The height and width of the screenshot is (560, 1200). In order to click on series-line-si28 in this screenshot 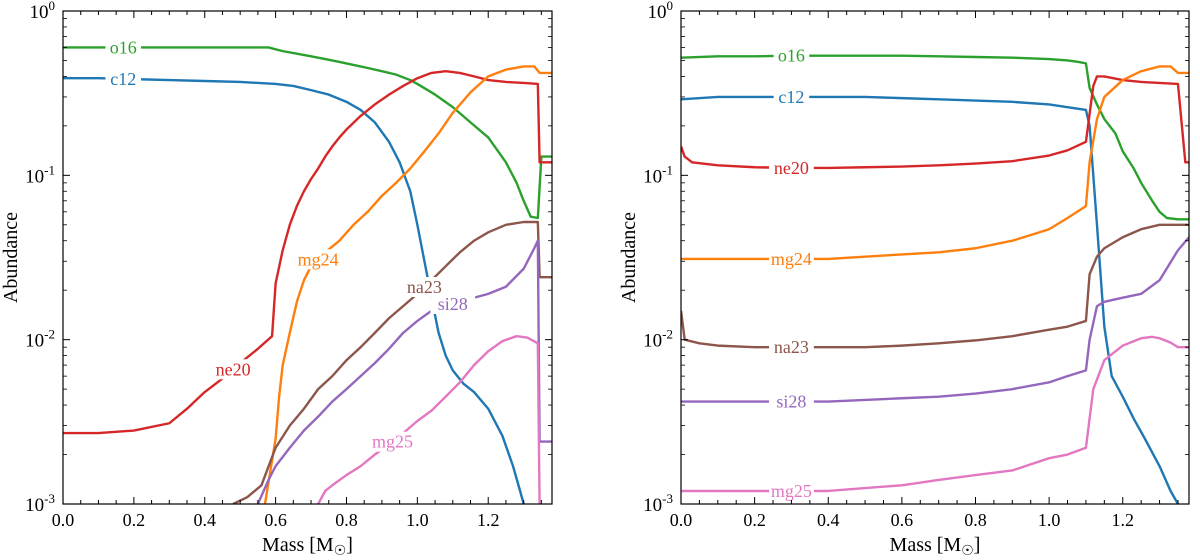, I will do `click(404, 371)`.